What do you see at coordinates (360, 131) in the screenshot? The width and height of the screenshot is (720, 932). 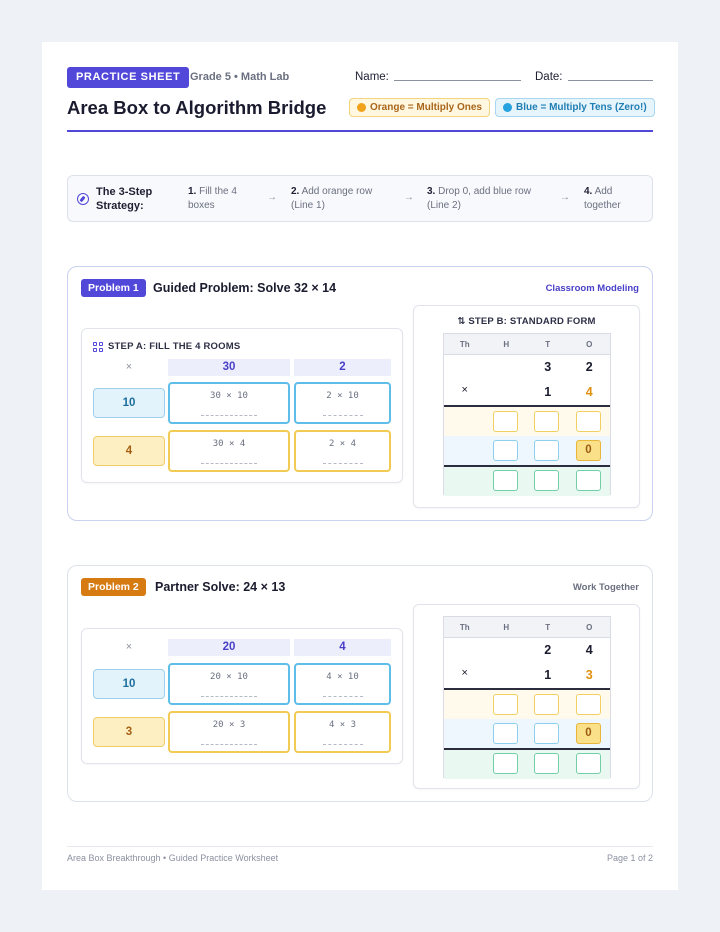 I see `header-divider` at bounding box center [360, 131].